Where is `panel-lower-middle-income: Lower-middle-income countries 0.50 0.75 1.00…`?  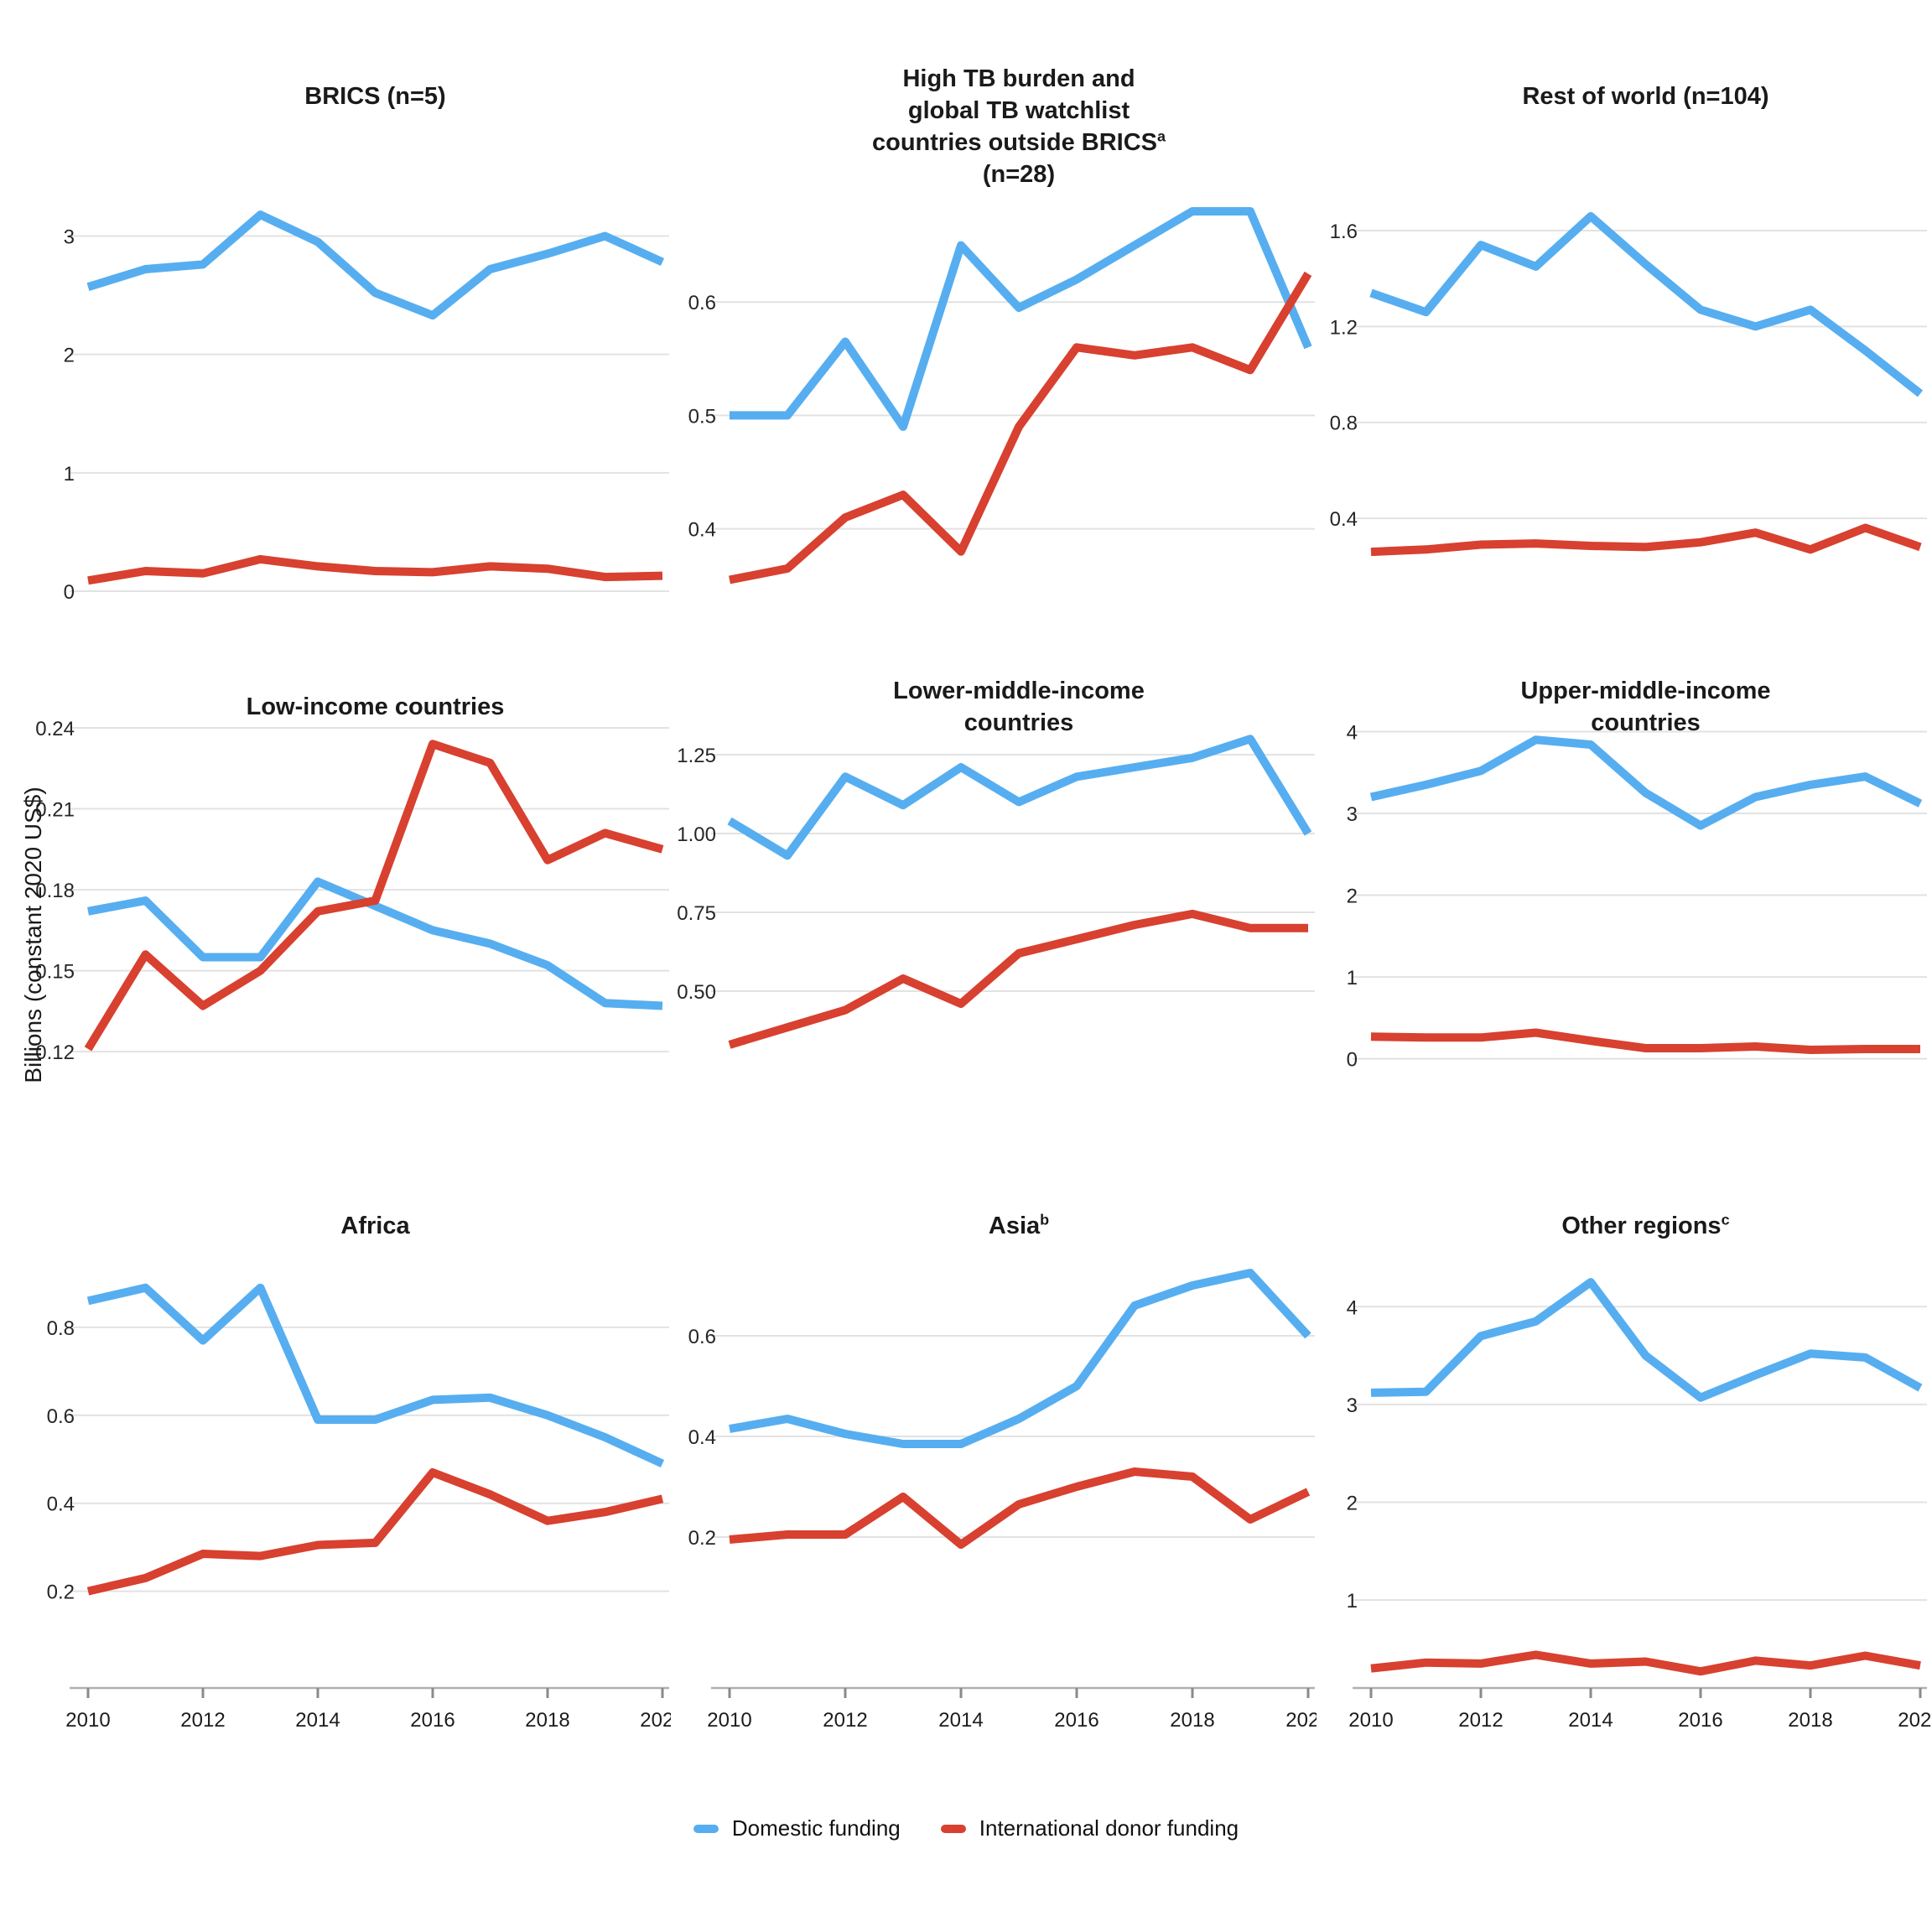 panel-lower-middle-income: Lower-middle-income countries 0.50 0.75 1.00… is located at coordinates (994, 899).